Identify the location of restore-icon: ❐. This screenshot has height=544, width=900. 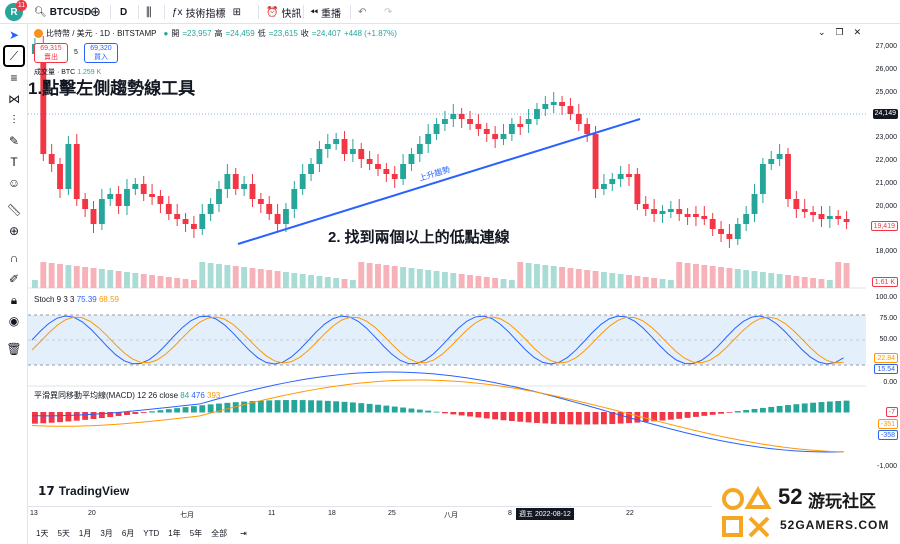
(839, 32).